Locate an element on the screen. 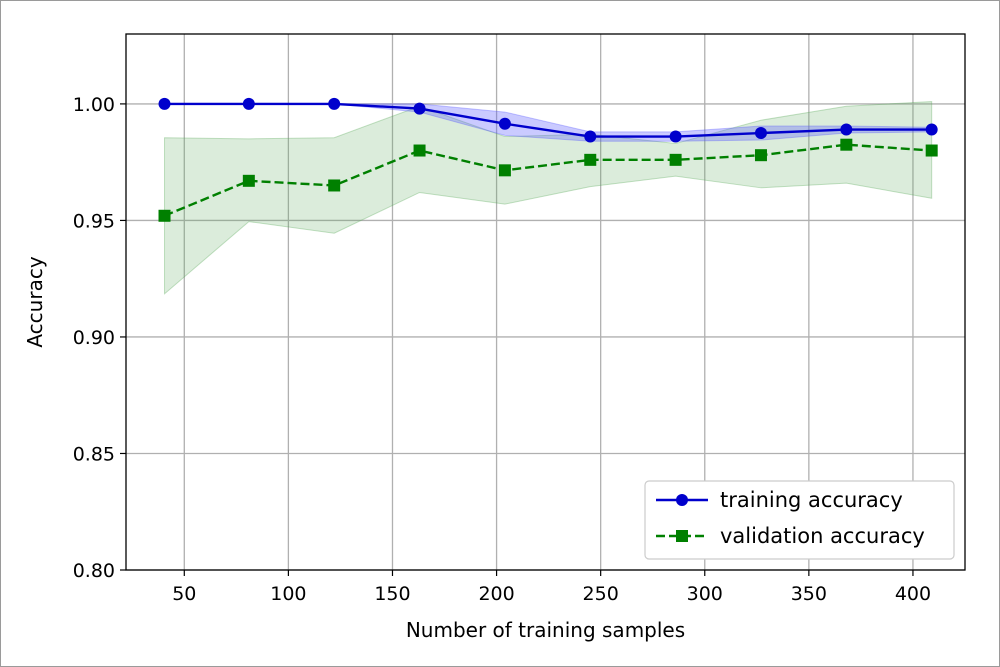 The image size is (1000, 667). validation-accuracy-line is located at coordinates (548, 180).